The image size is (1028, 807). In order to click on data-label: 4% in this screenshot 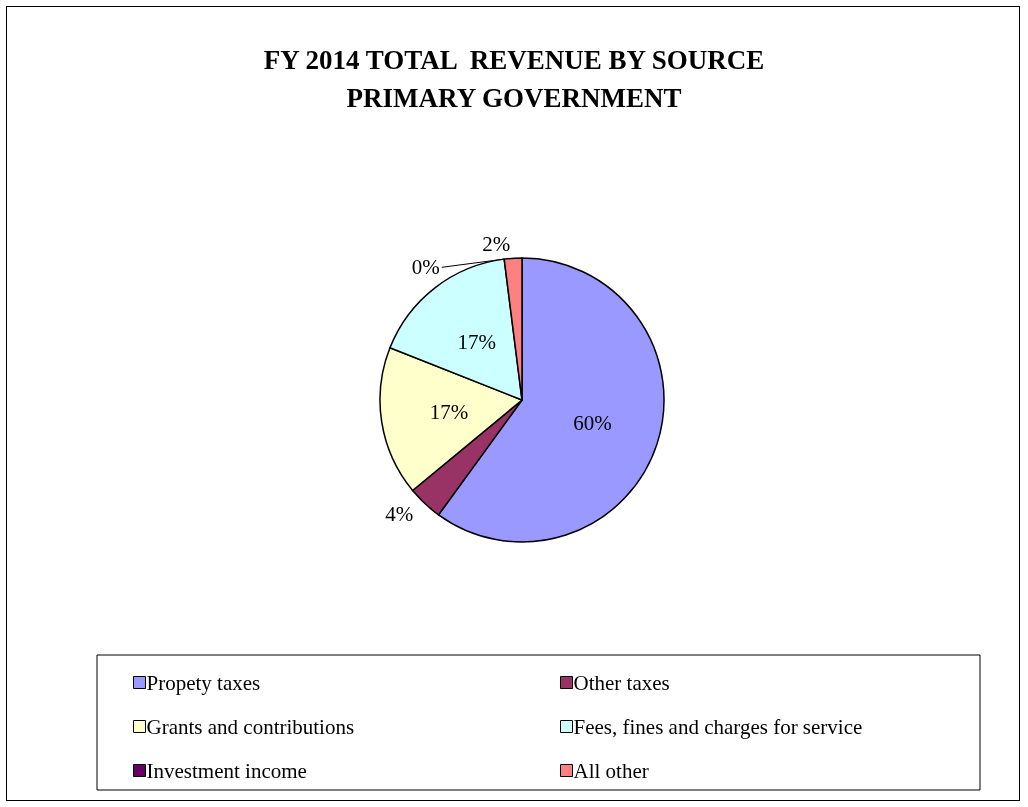, I will do `click(399, 513)`.